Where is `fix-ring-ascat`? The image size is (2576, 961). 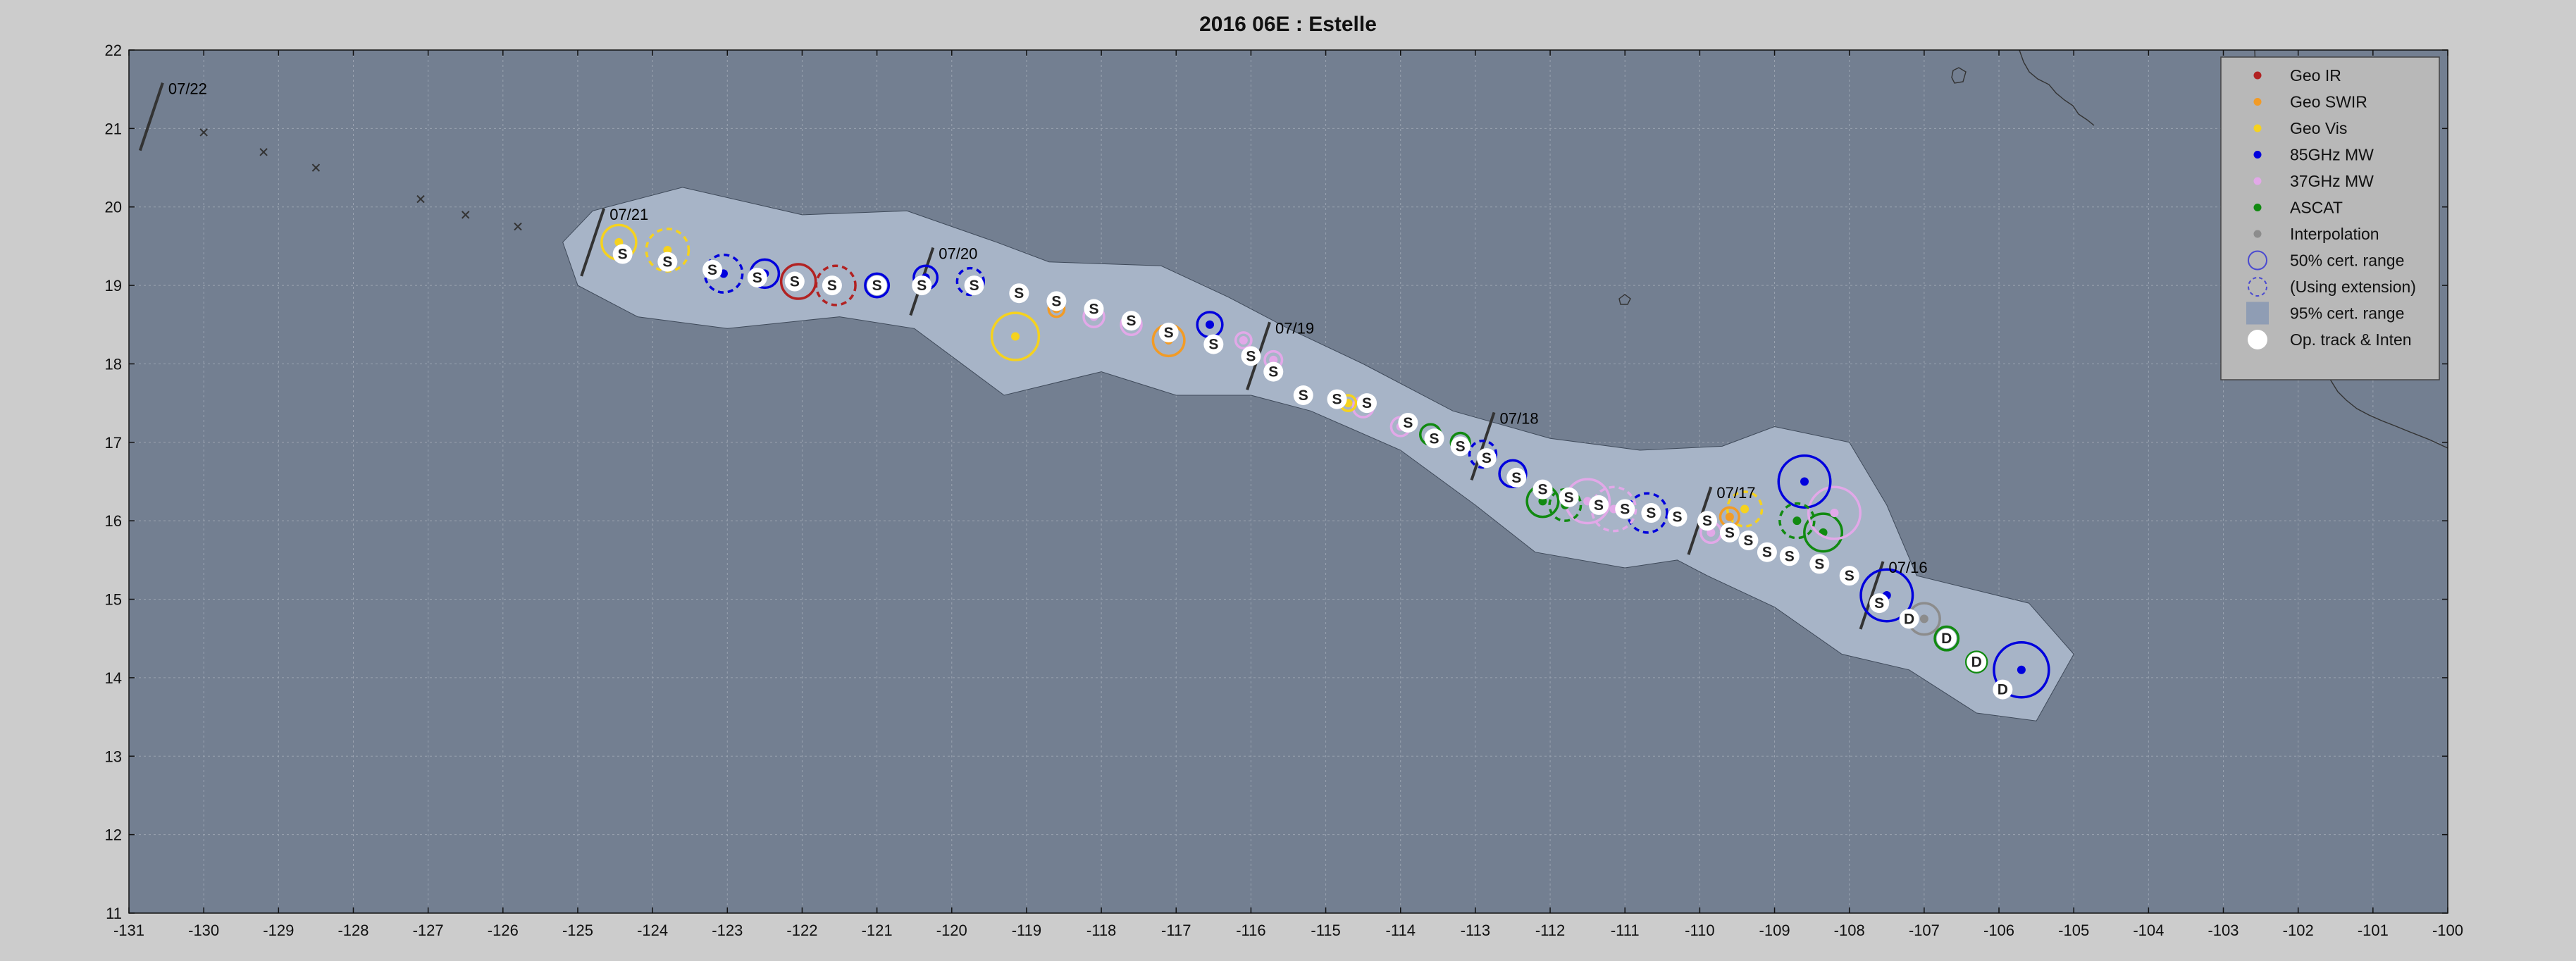
fix-ring-ascat is located at coordinates (1976, 662).